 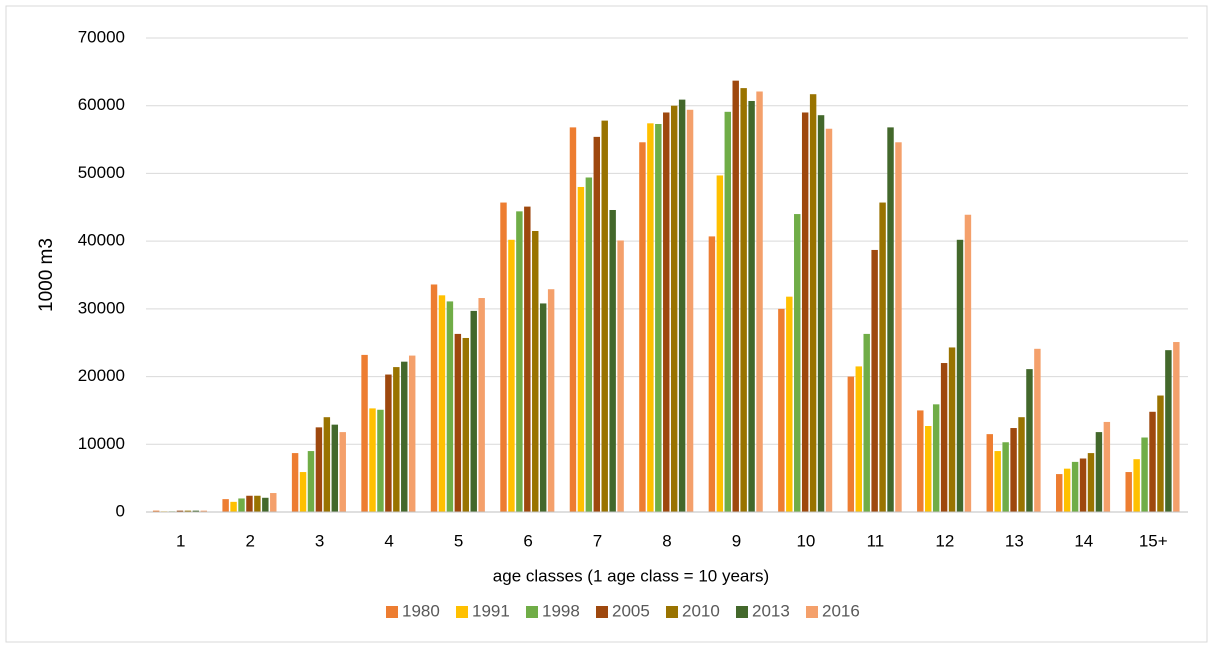 I want to click on legend-label: 1998, so click(x=561, y=610).